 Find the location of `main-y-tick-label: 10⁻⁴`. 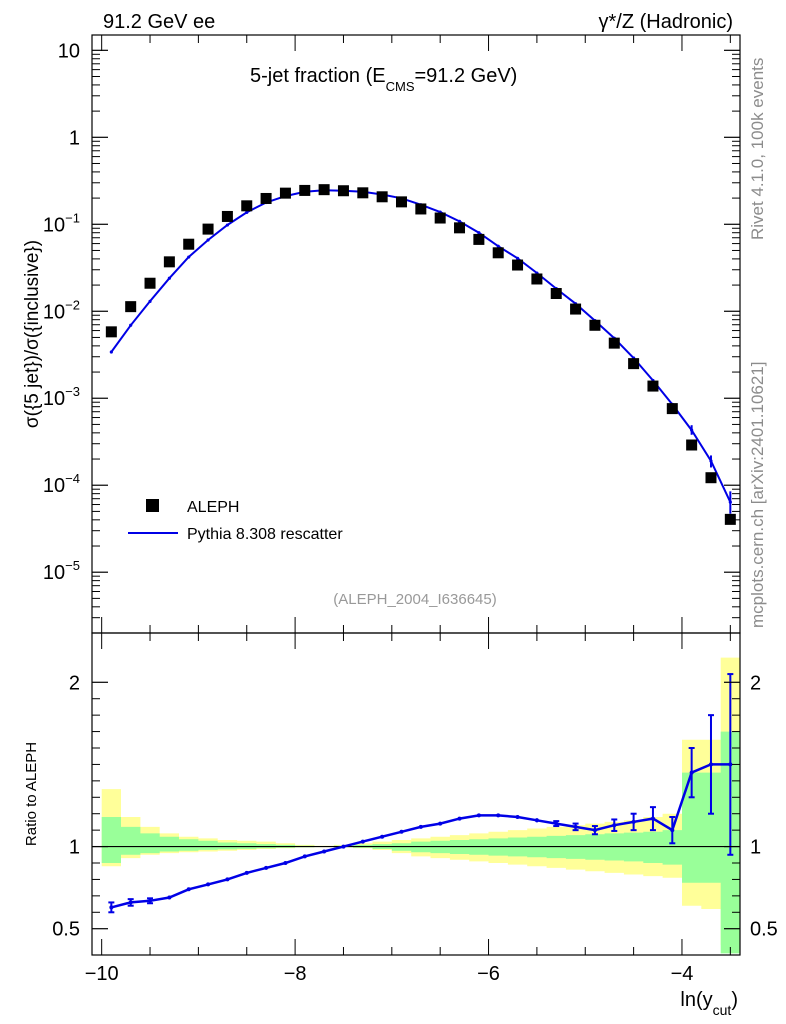

main-y-tick-label: 10⁻⁴ is located at coordinates (61, 484).